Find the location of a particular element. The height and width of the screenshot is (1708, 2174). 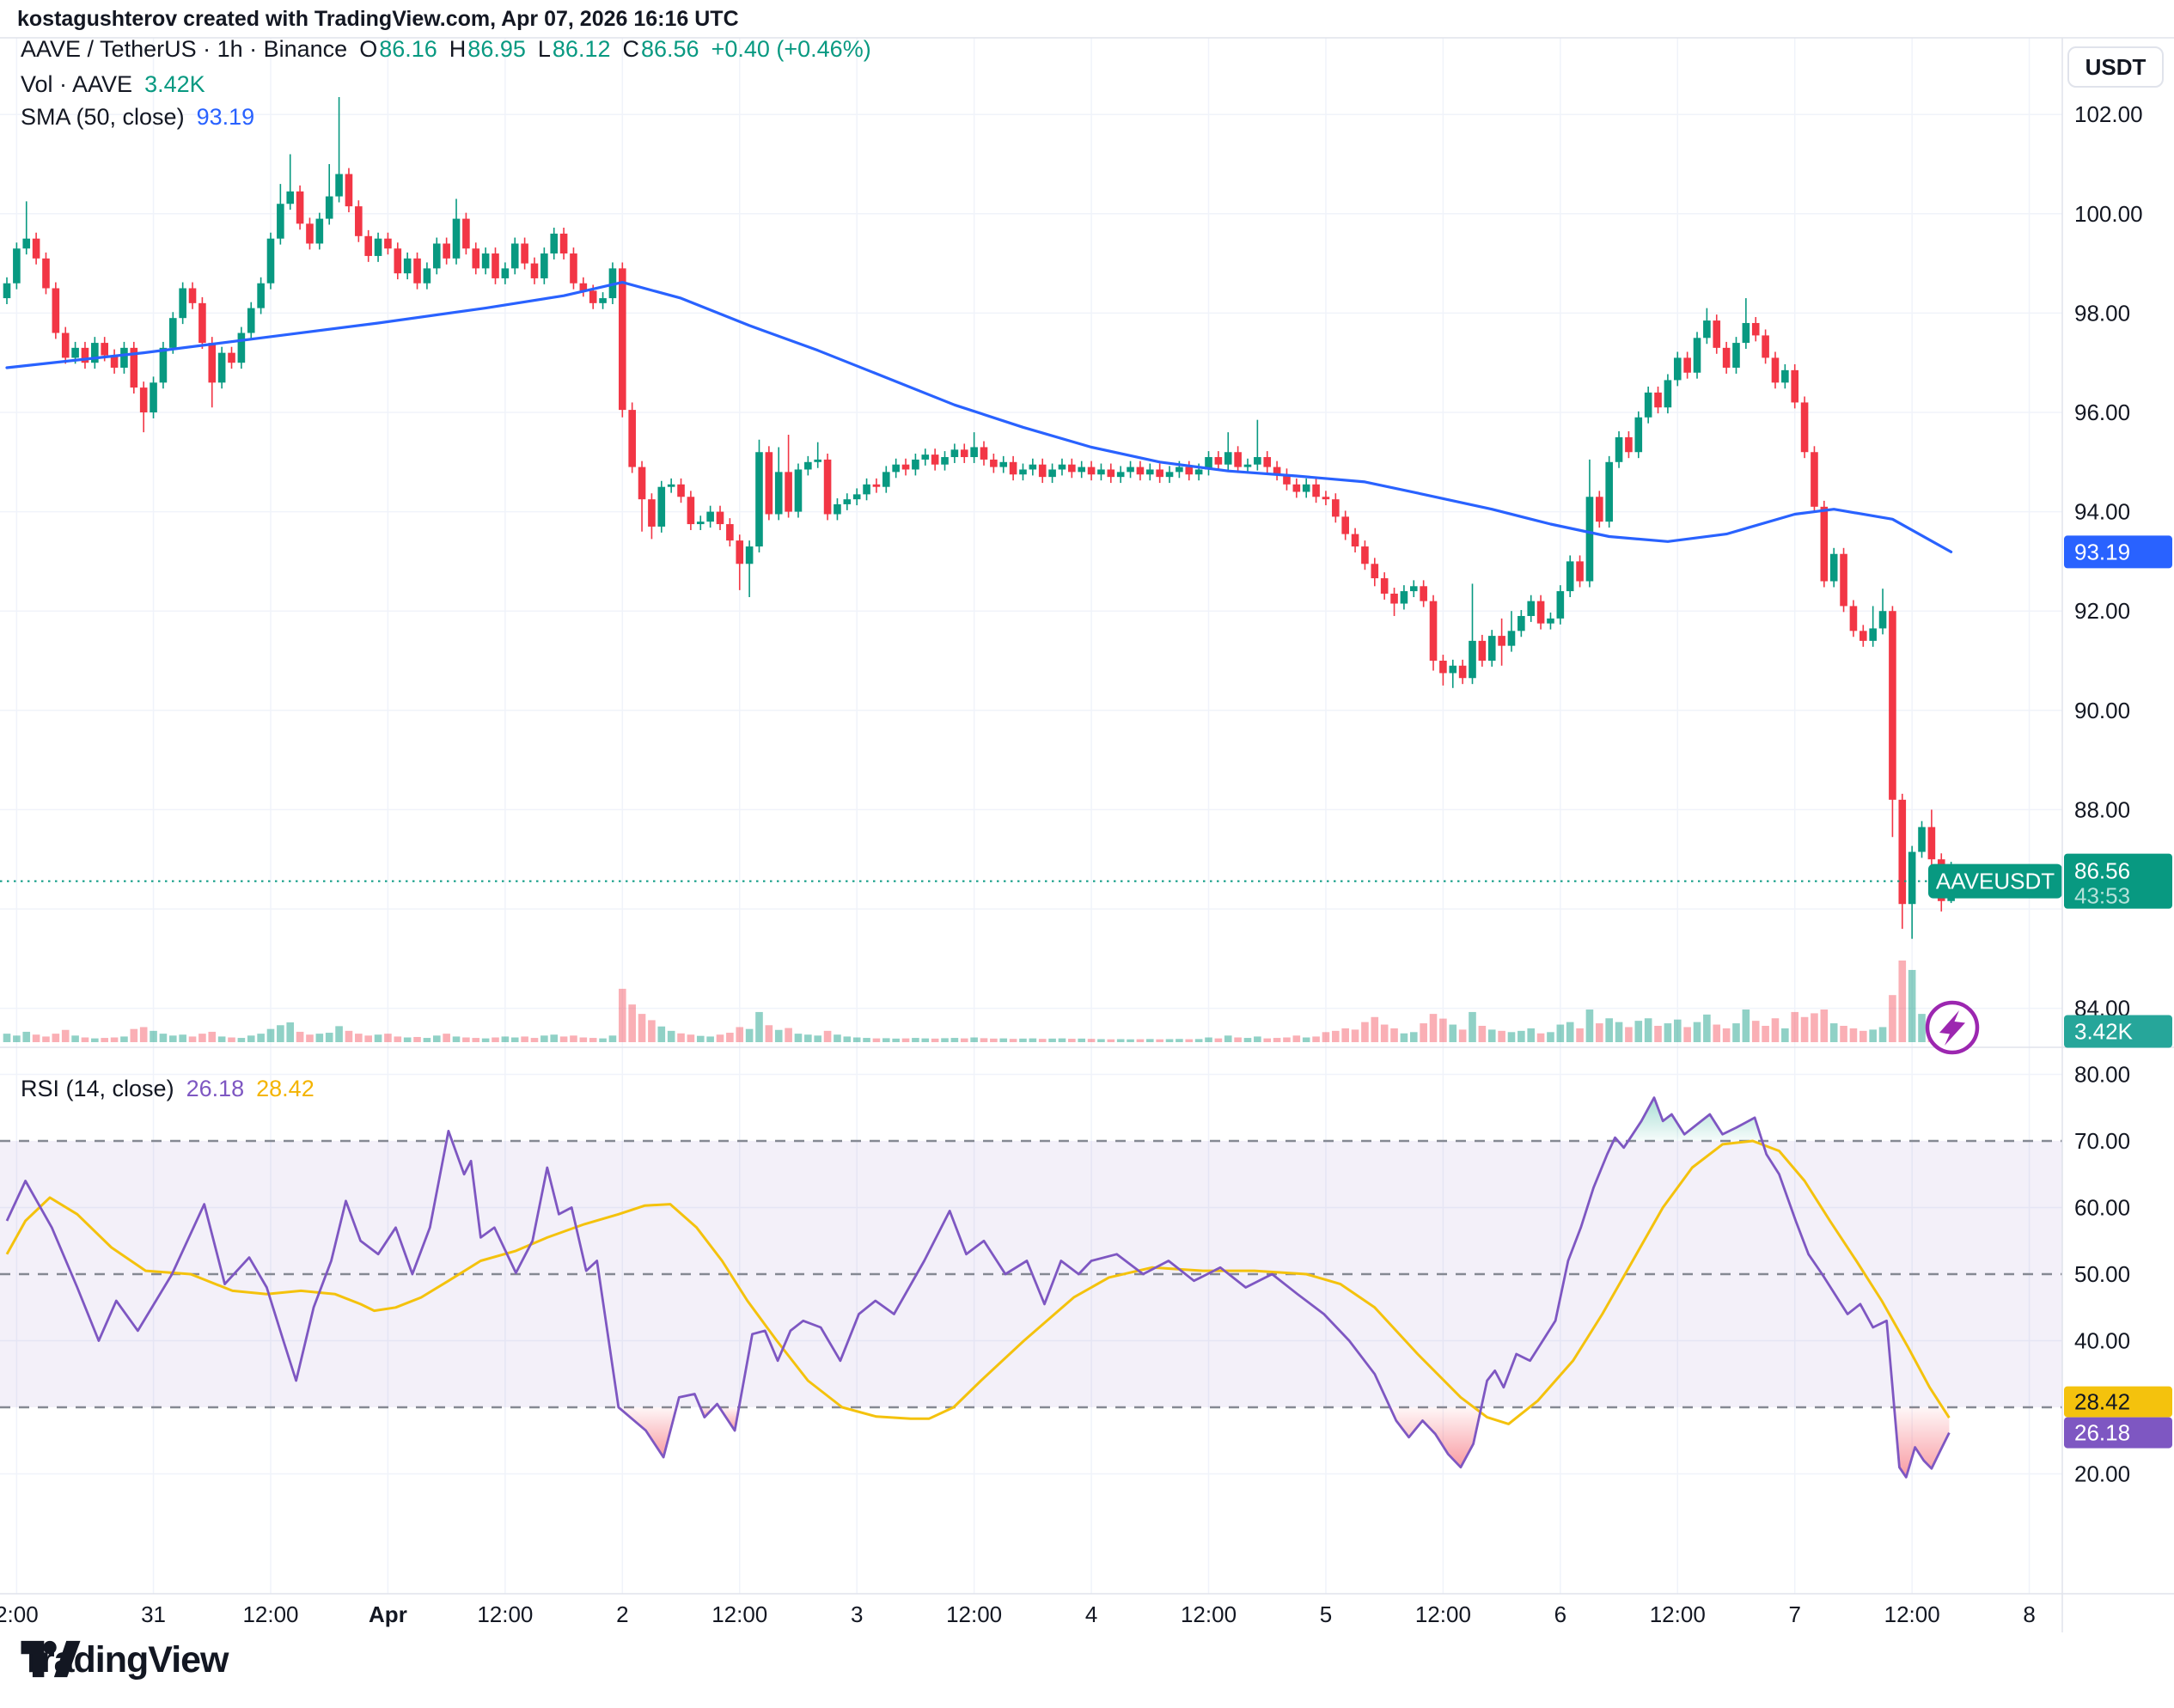

svg-text: 50.00 is located at coordinates (2102, 1274).